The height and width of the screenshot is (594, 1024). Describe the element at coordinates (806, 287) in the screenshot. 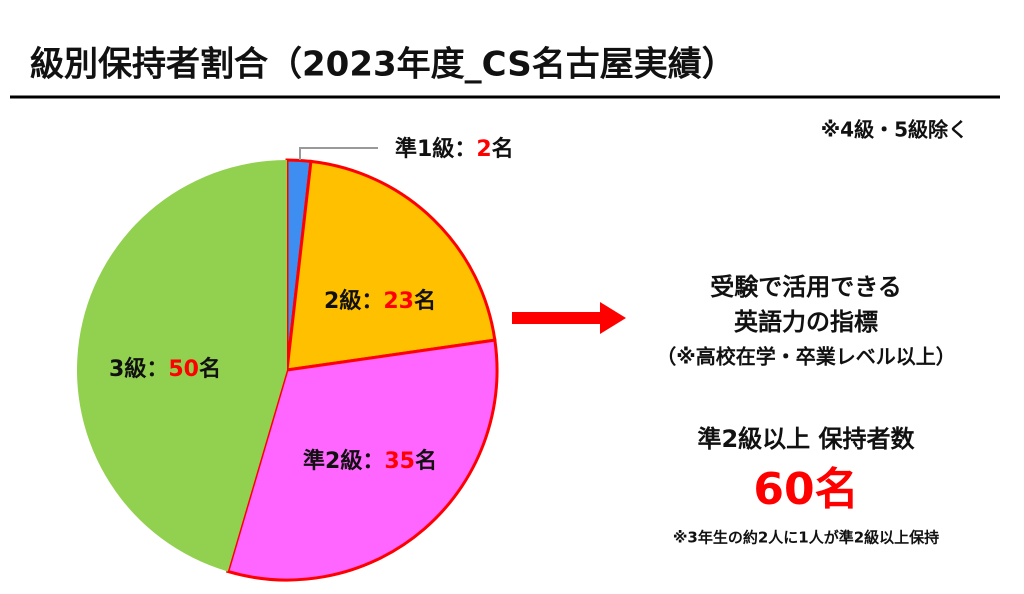

I see `panel-line: 受験で活用できる` at that location.